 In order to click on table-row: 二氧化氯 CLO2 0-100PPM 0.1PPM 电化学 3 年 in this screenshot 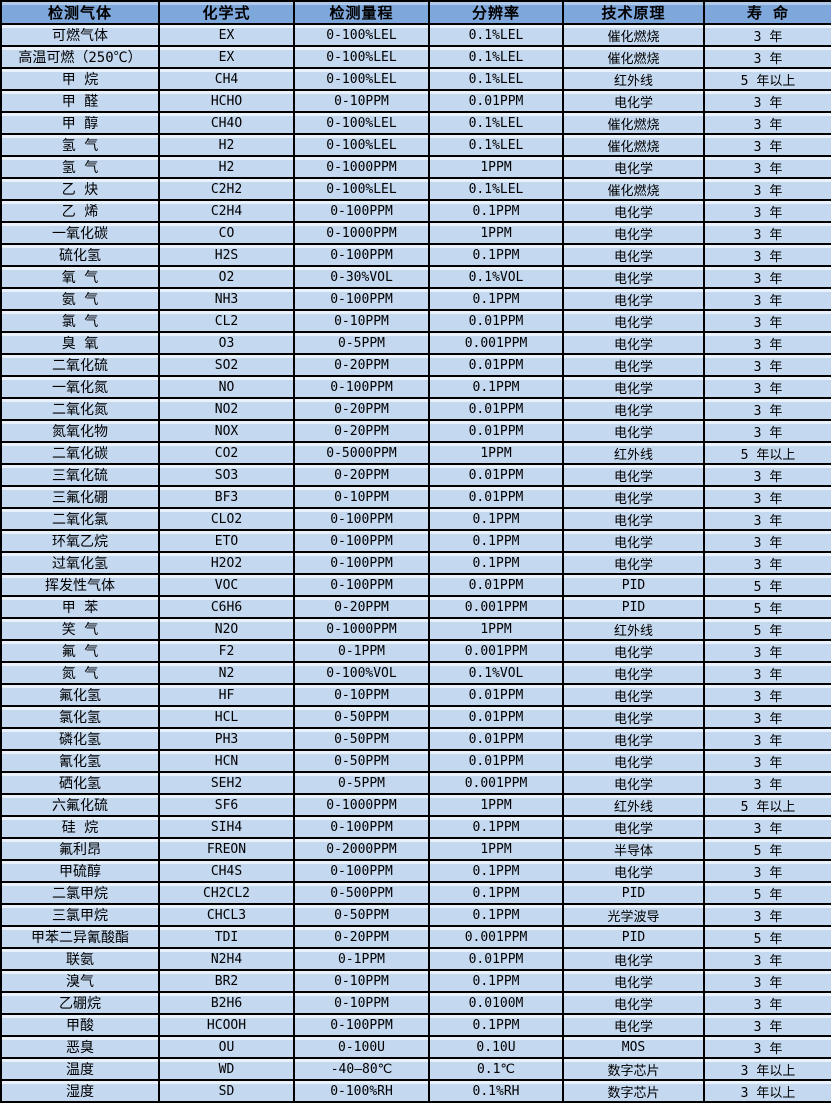, I will do `click(415, 519)`.